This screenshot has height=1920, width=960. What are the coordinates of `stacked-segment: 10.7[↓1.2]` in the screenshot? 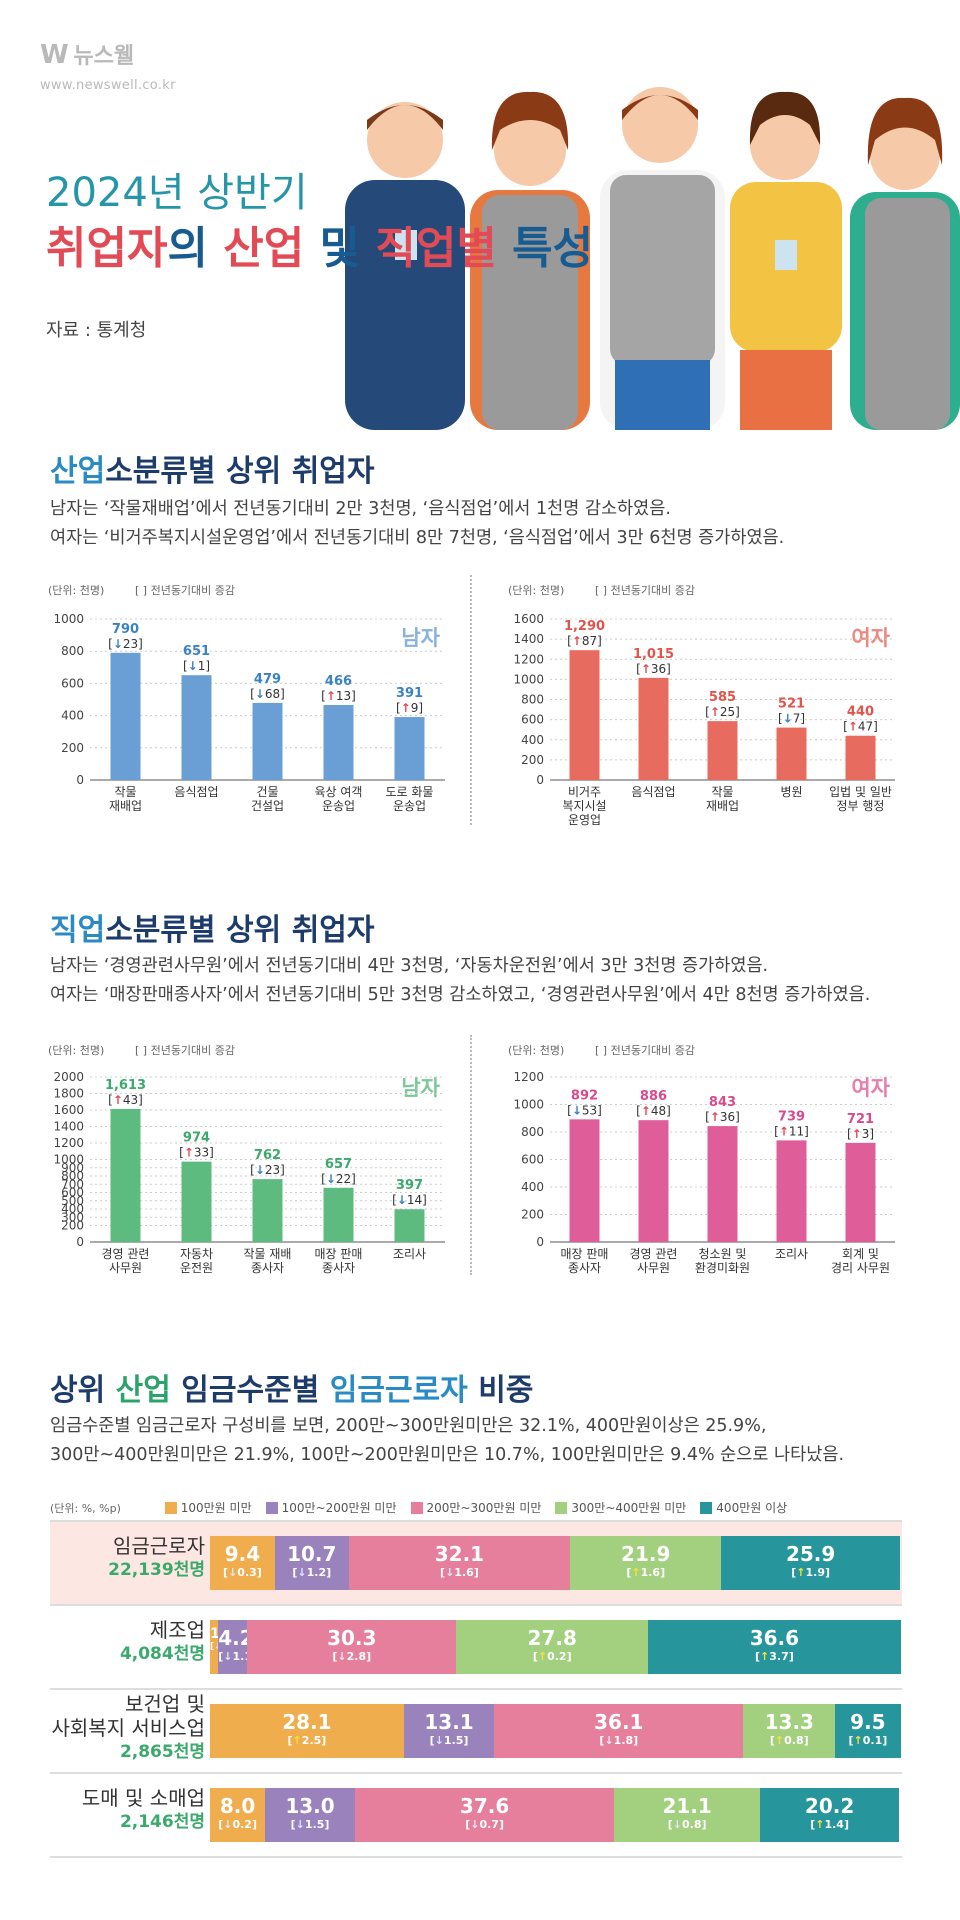 It's located at (312, 1563).